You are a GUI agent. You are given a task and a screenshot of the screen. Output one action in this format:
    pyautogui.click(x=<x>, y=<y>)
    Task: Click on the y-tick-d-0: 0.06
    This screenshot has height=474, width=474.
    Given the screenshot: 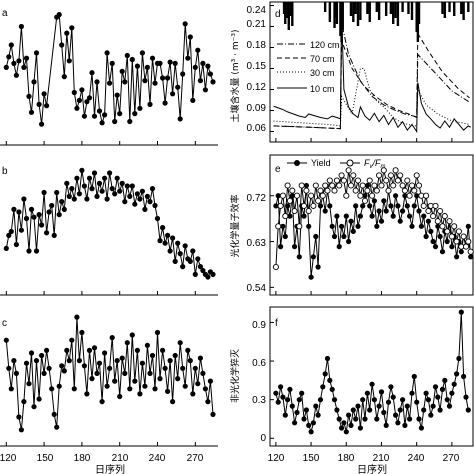 What is the action you would take?
    pyautogui.click(x=257, y=128)
    